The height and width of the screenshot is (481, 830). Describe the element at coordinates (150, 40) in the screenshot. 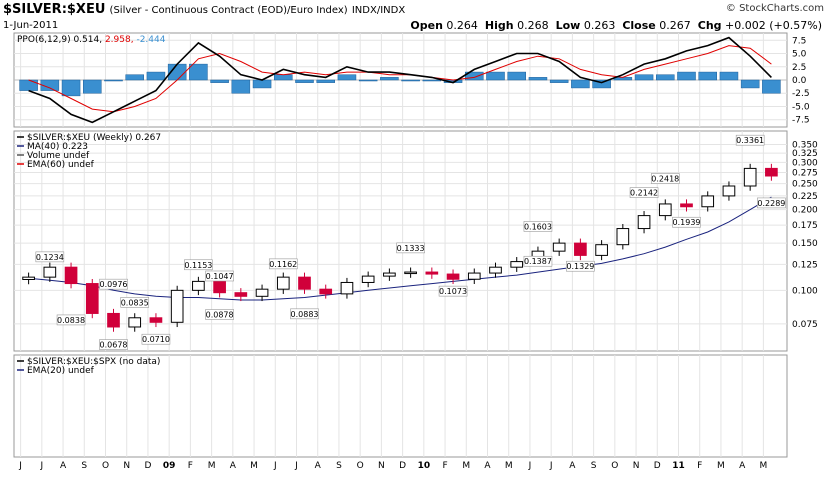

I see `ppo-legend-value: -2.444` at that location.